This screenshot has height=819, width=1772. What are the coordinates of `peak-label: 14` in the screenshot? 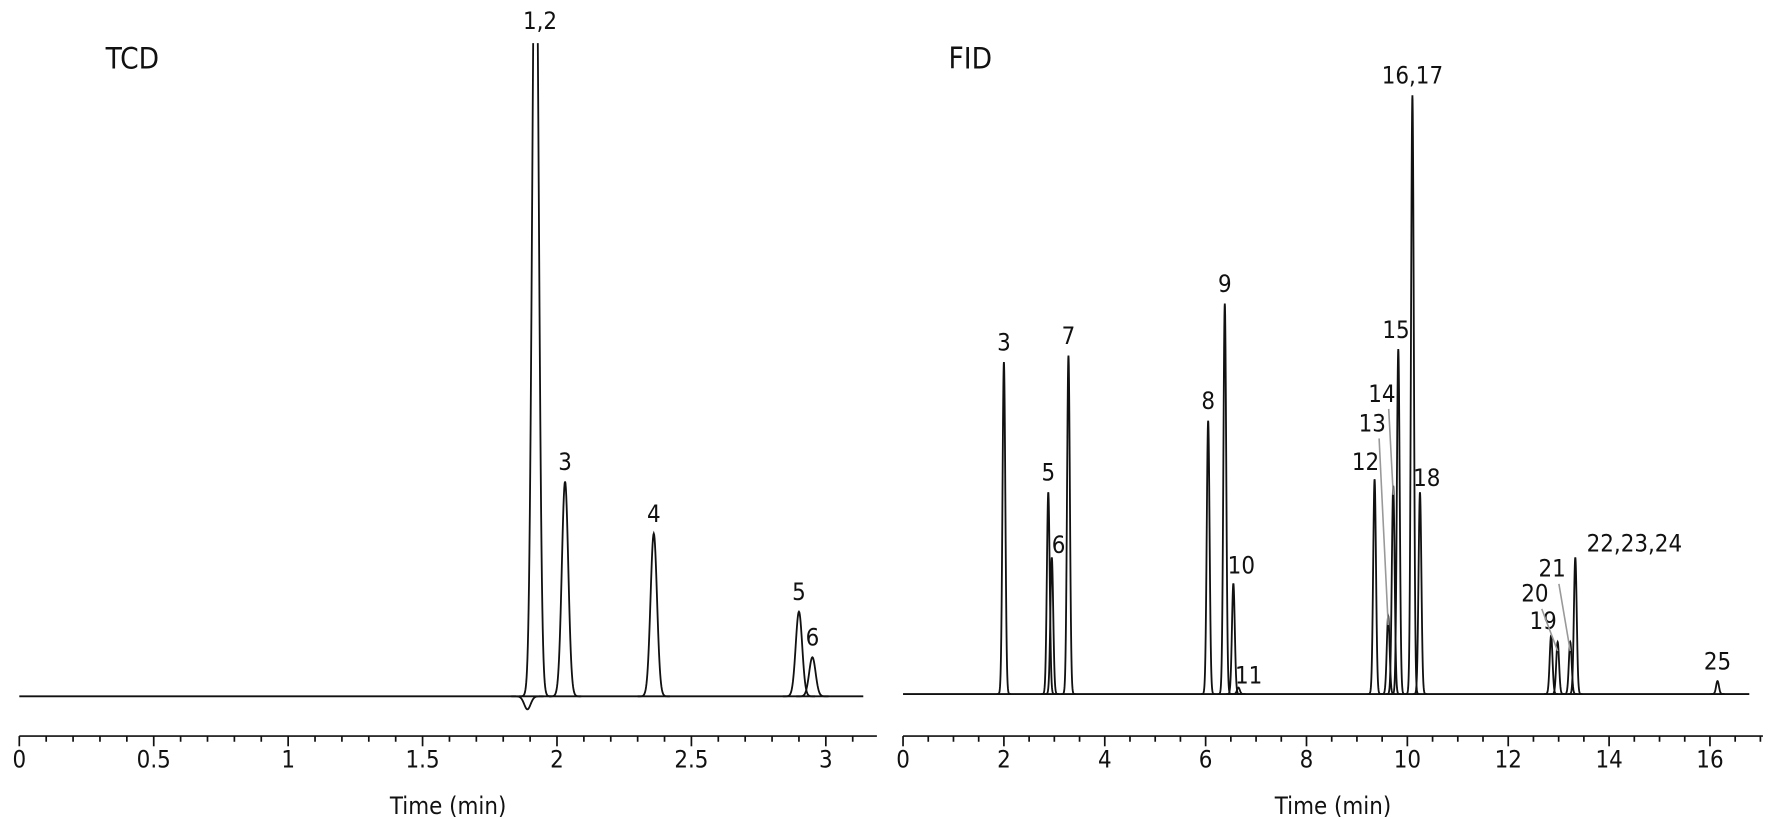 It's located at (1381, 394).